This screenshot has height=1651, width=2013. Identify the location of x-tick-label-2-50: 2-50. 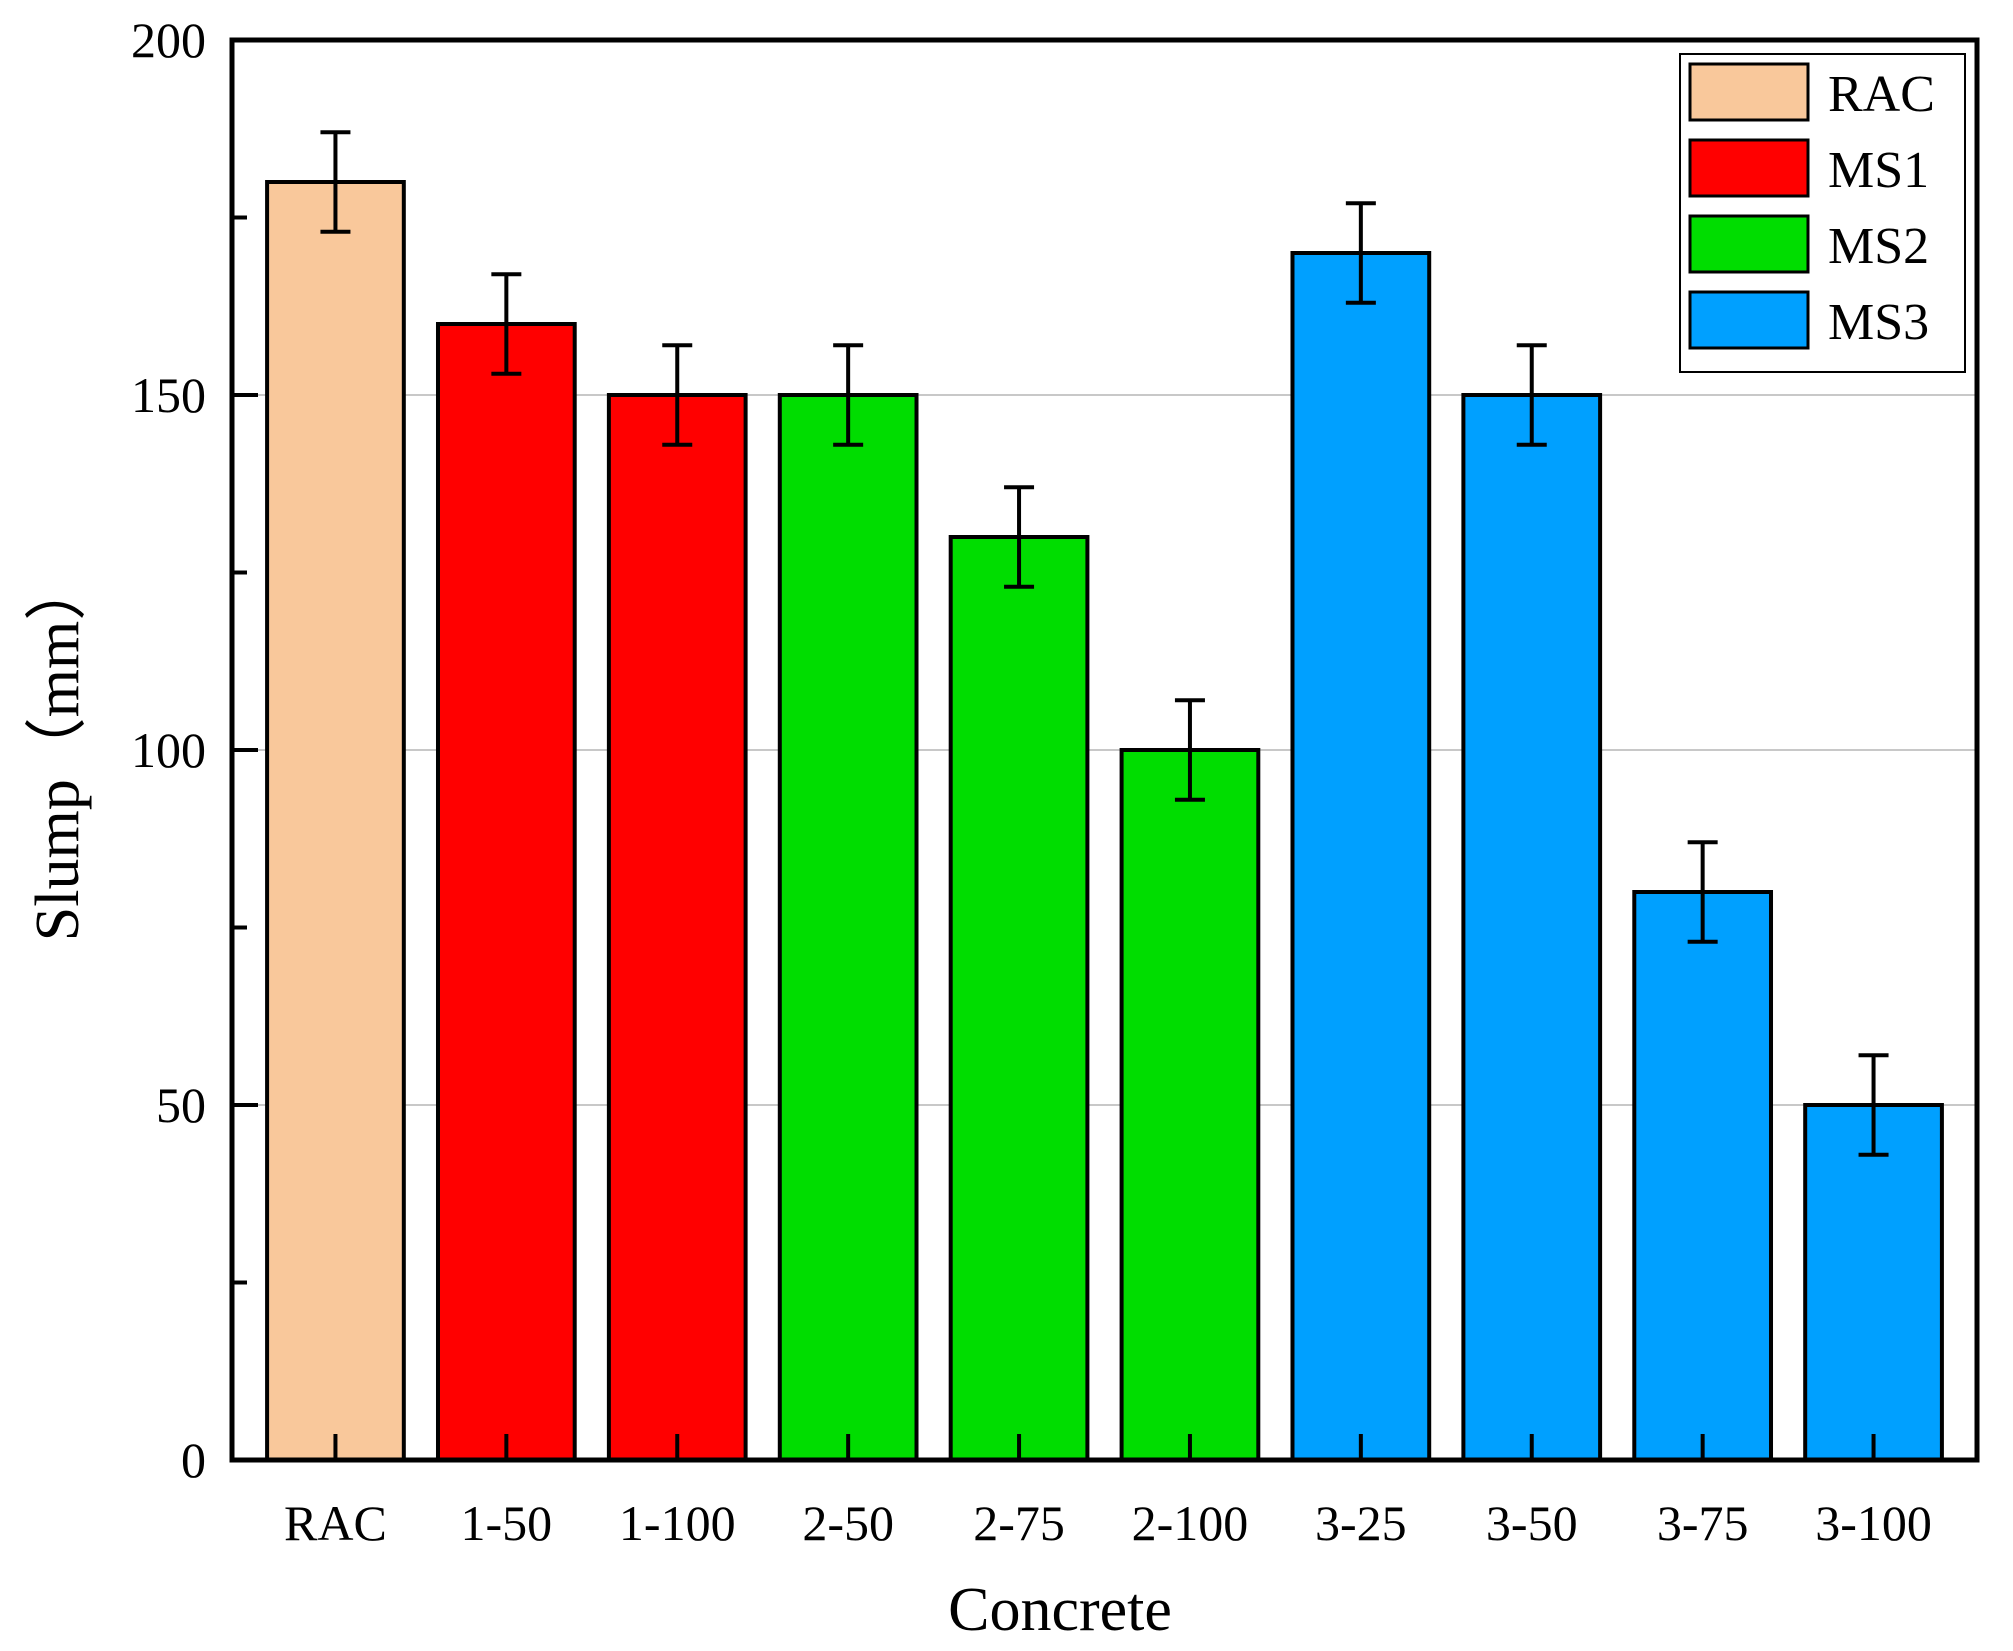
(848, 1523).